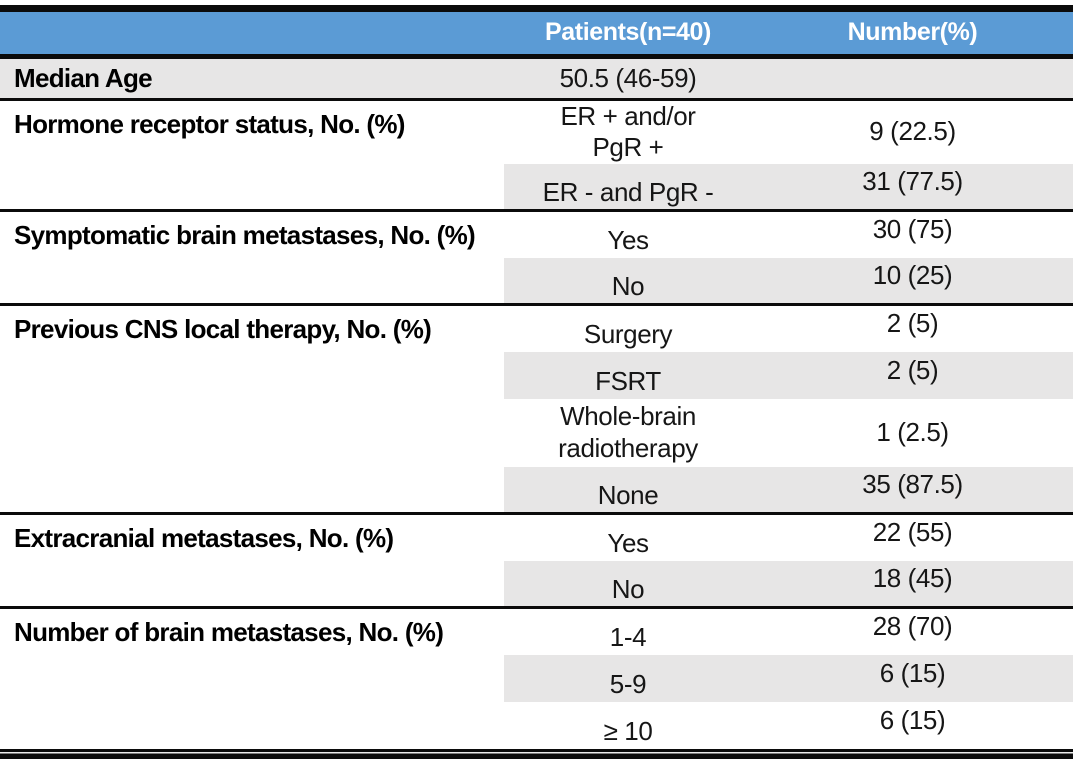  Describe the element at coordinates (912, 532) in the screenshot. I see `number-percent-value: 22 (55)` at that location.